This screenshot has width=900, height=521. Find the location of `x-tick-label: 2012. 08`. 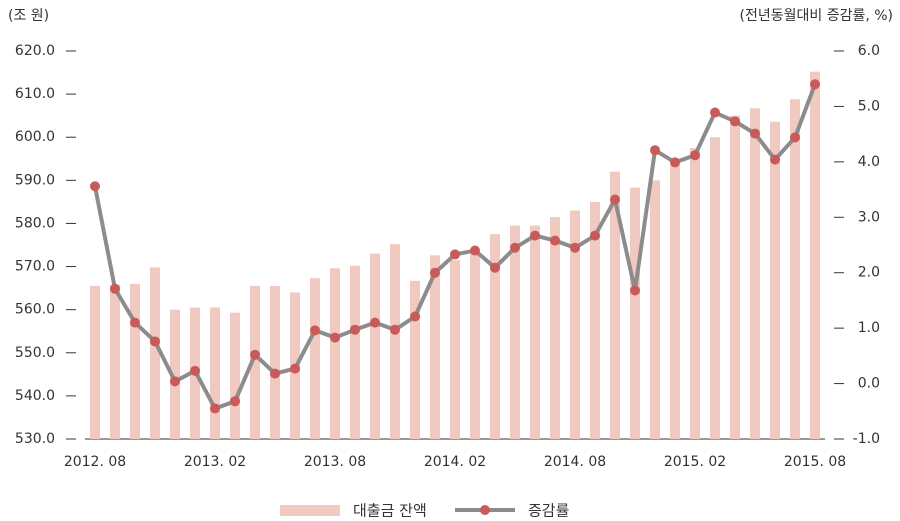

x-tick-label: 2012. 08 is located at coordinates (95, 462).